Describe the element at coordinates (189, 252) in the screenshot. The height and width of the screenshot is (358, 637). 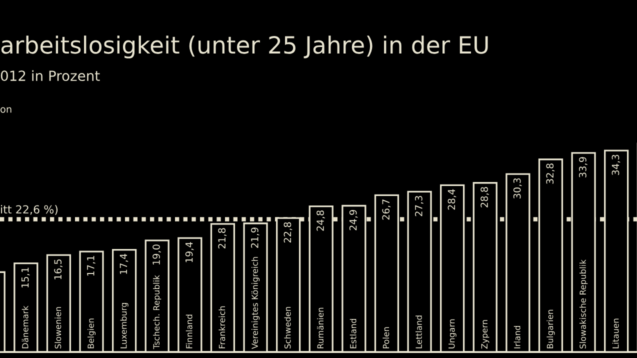
I see `data-label: 19,4` at that location.